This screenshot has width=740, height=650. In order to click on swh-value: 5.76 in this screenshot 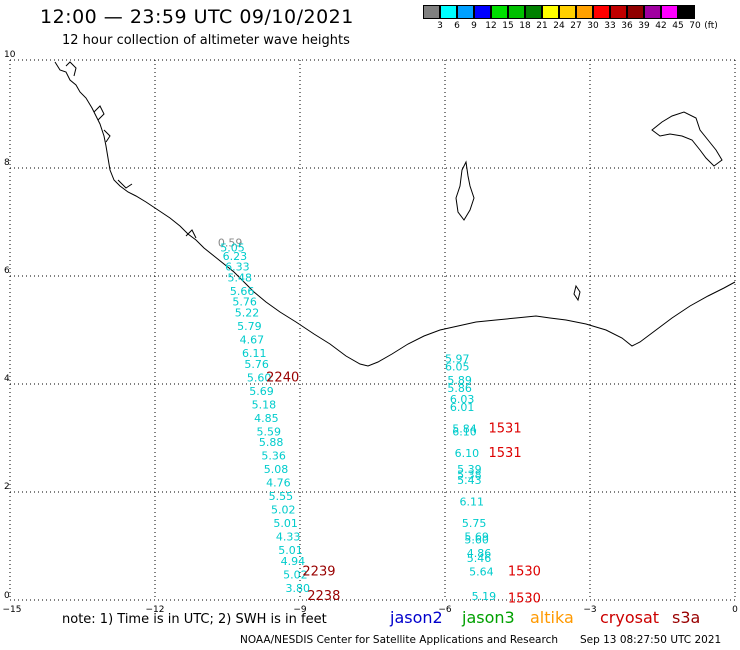, I will do `click(244, 302)`.